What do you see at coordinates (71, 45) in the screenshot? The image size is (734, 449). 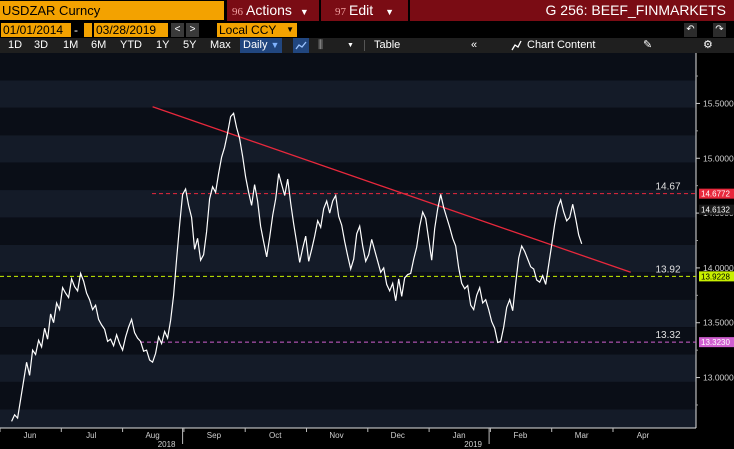 I see `period-1m-button: 1M` at bounding box center [71, 45].